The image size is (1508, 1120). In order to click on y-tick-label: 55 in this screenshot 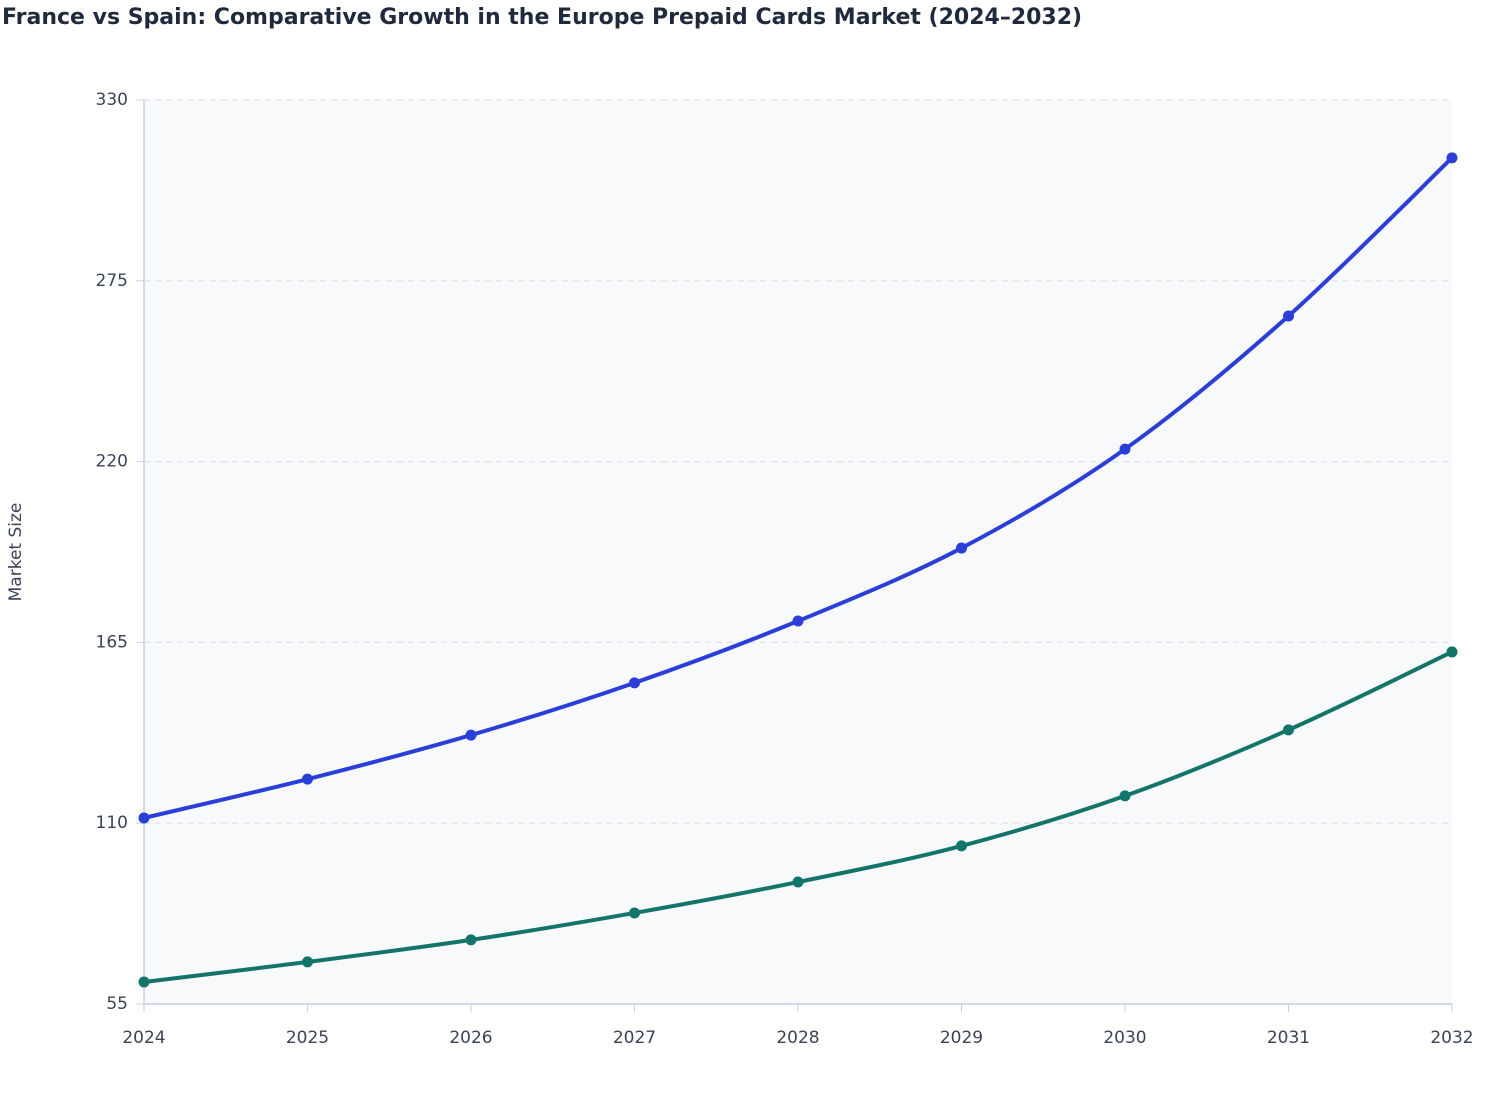, I will do `click(117, 1004)`.